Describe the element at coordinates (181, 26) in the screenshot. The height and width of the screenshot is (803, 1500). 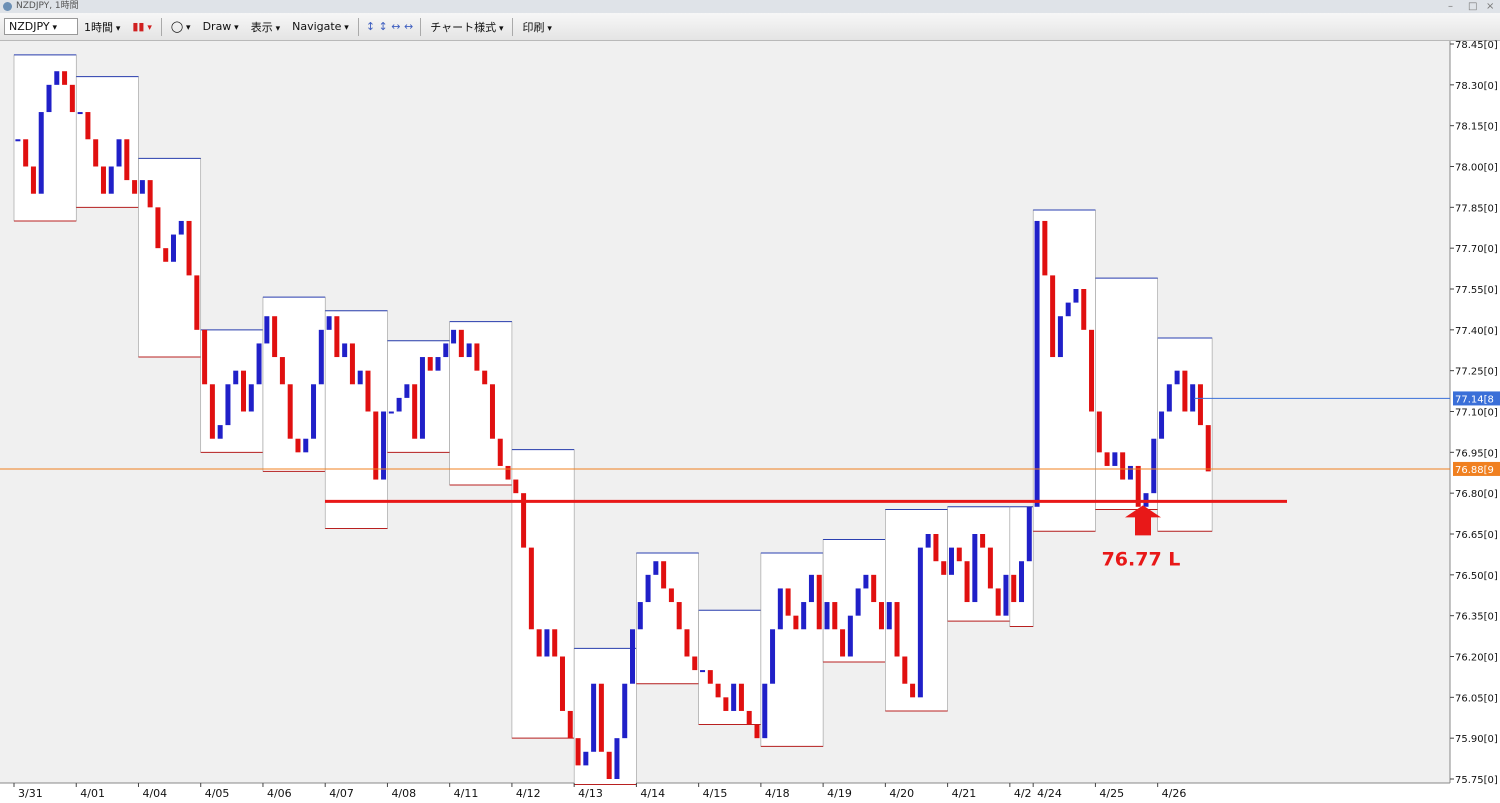
I see `shape-menu: ◯` at that location.